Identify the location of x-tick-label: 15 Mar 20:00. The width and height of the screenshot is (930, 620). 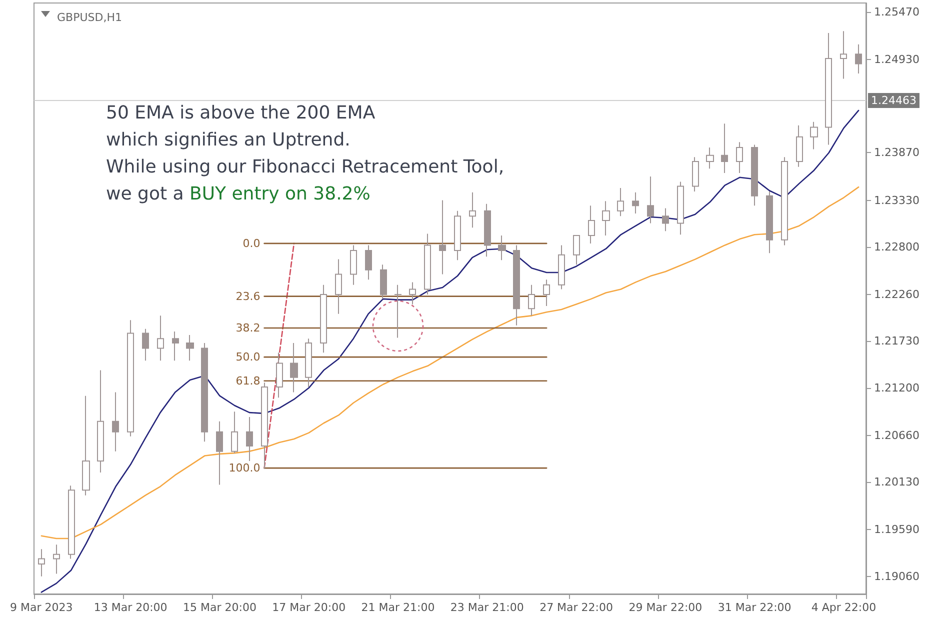
(219, 607).